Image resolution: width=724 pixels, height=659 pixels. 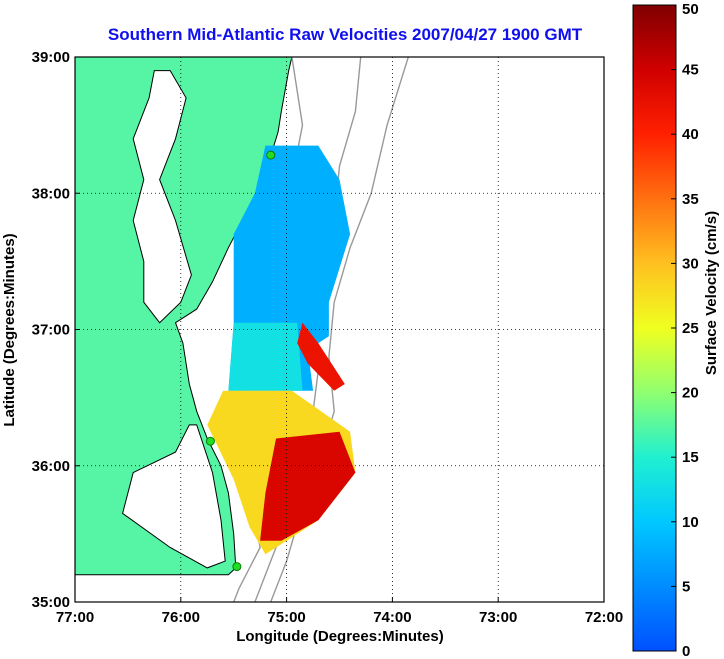 What do you see at coordinates (690, 393) in the screenshot?
I see `colorbar-tick-label: 20` at bounding box center [690, 393].